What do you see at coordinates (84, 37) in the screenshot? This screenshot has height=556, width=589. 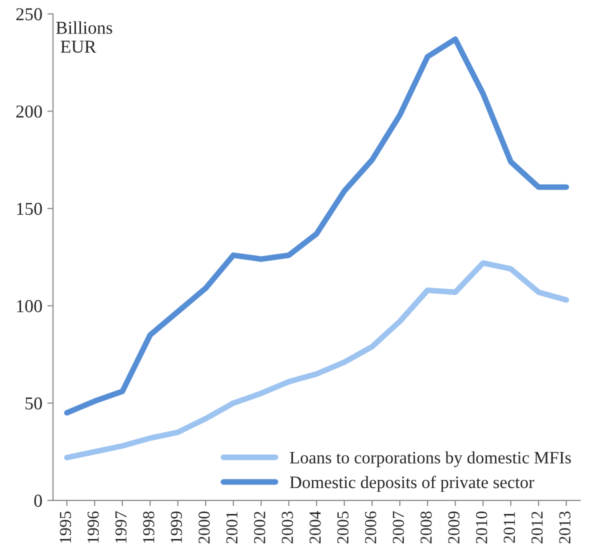 I see `annotation: Billions EUR` at bounding box center [84, 37].